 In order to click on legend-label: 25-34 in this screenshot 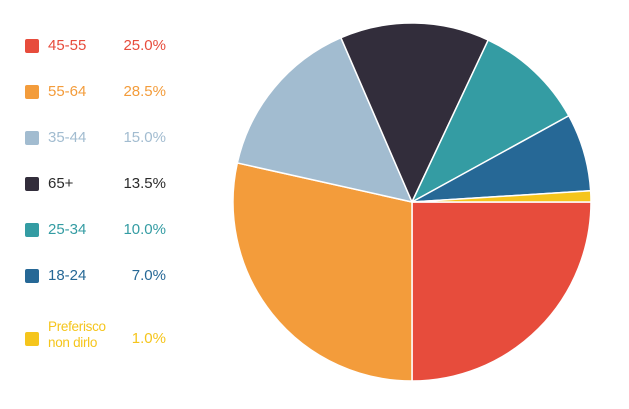, I will do `click(67, 229)`.